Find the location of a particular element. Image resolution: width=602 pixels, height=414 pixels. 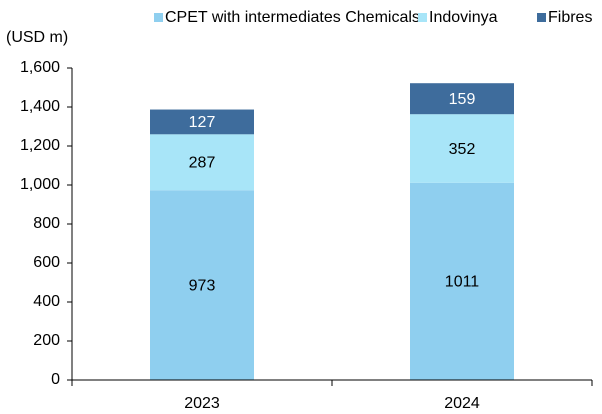

data-label: 352 is located at coordinates (462, 149).